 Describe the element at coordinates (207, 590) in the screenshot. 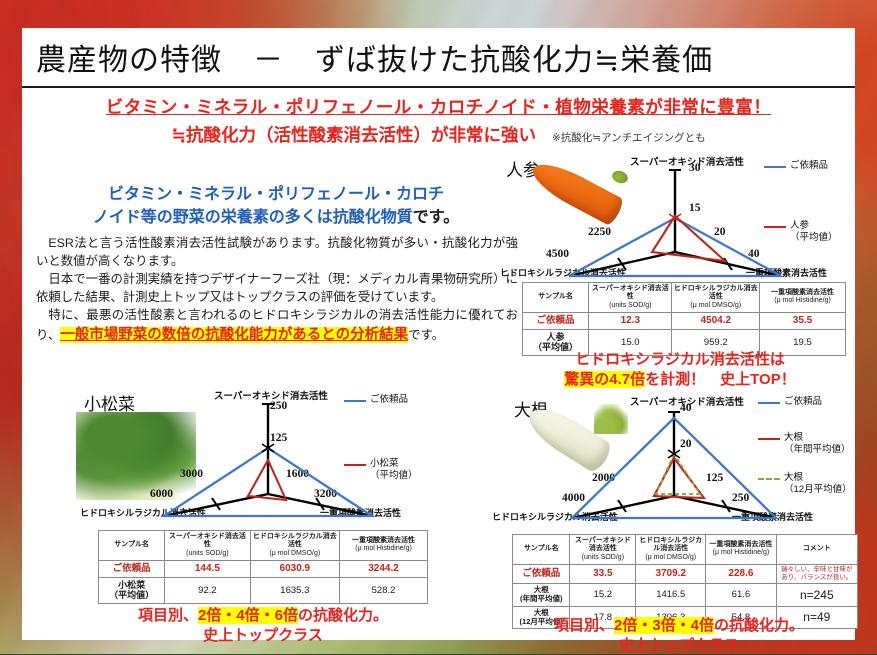

I see `cell-value: 92.2` at that location.